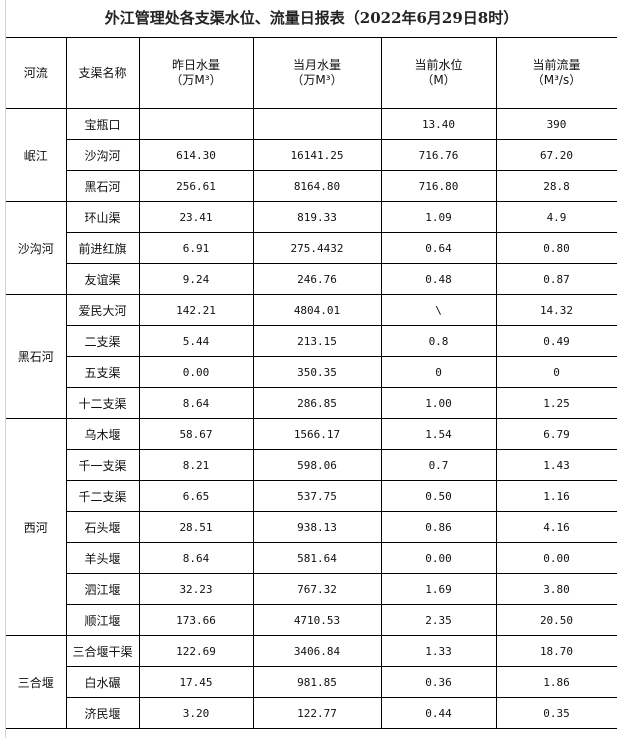 The image size is (626, 738). What do you see at coordinates (103, 372) in the screenshot?
I see `canal-cell: 五支渠` at bounding box center [103, 372].